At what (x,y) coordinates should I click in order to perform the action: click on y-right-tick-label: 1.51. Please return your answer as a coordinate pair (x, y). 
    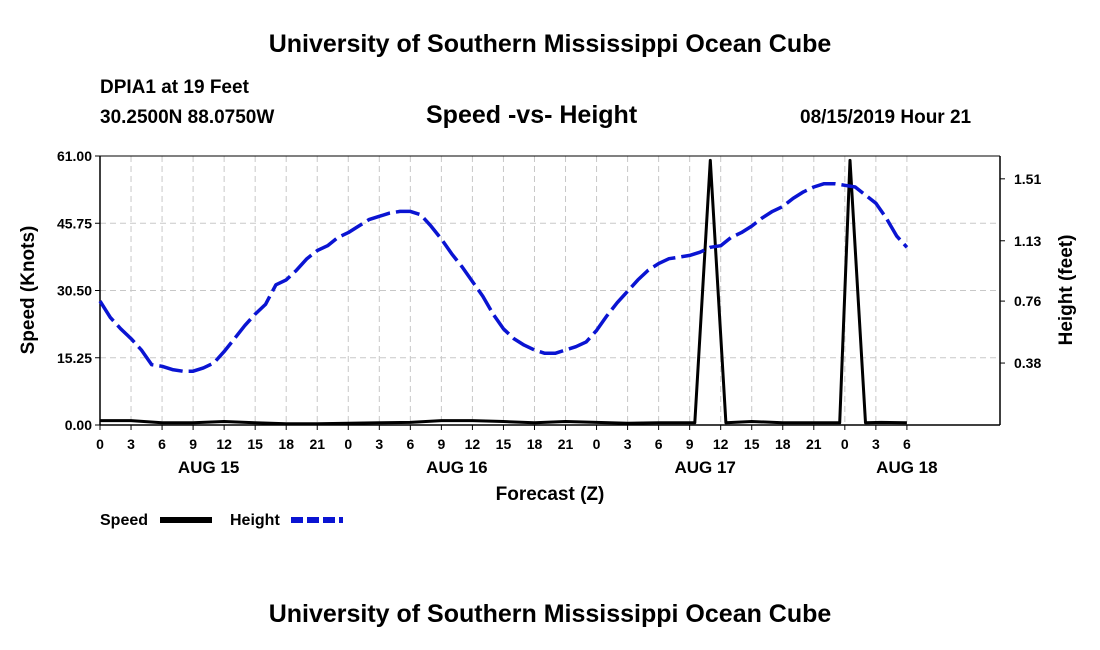
    Looking at the image, I should click on (1027, 179).